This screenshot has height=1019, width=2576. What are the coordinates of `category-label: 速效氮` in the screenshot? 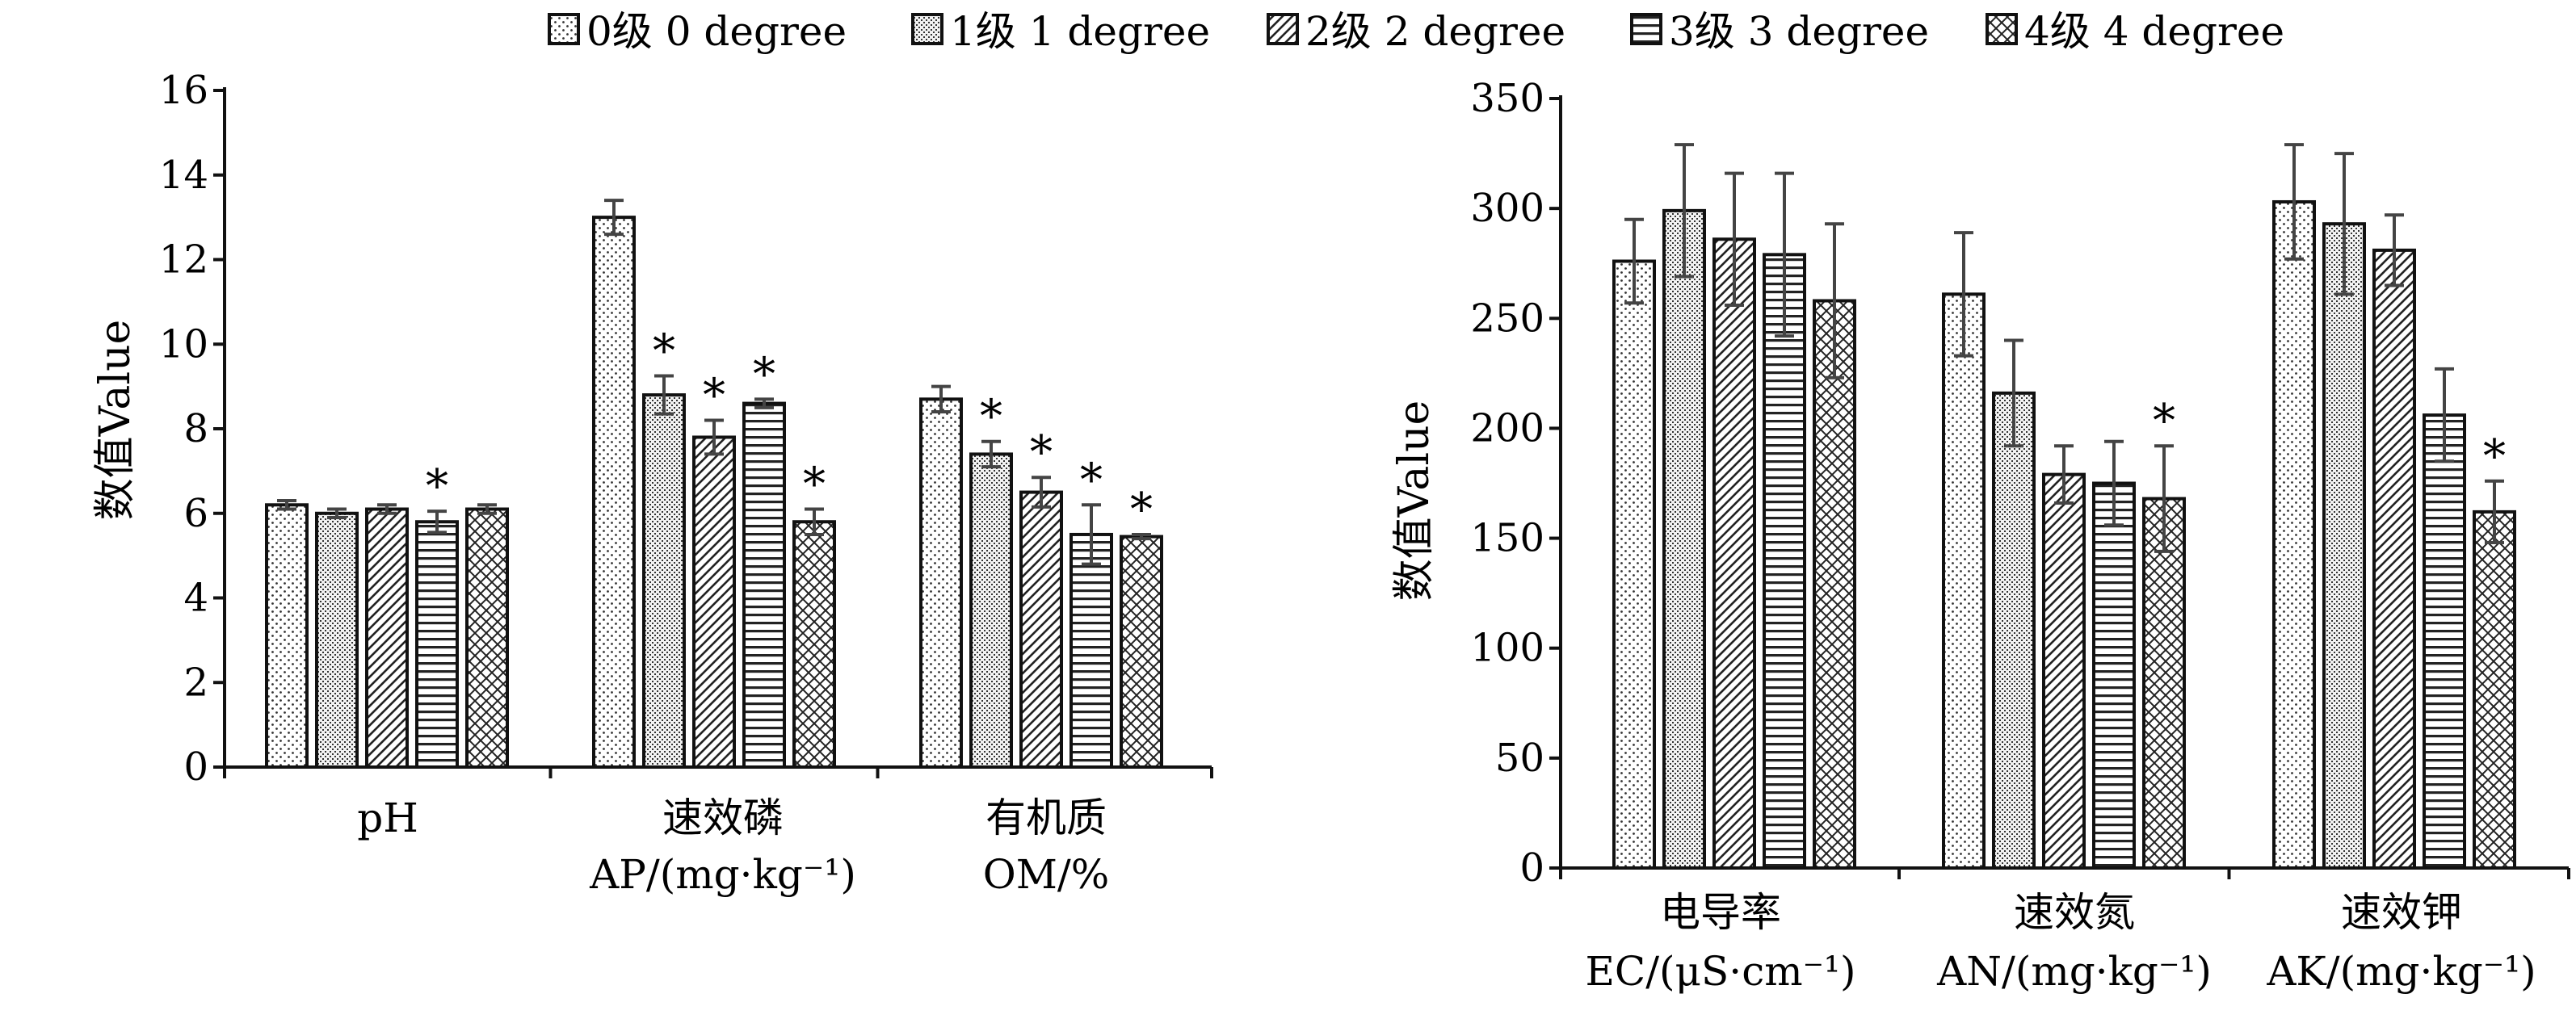 It's located at (2074, 913).